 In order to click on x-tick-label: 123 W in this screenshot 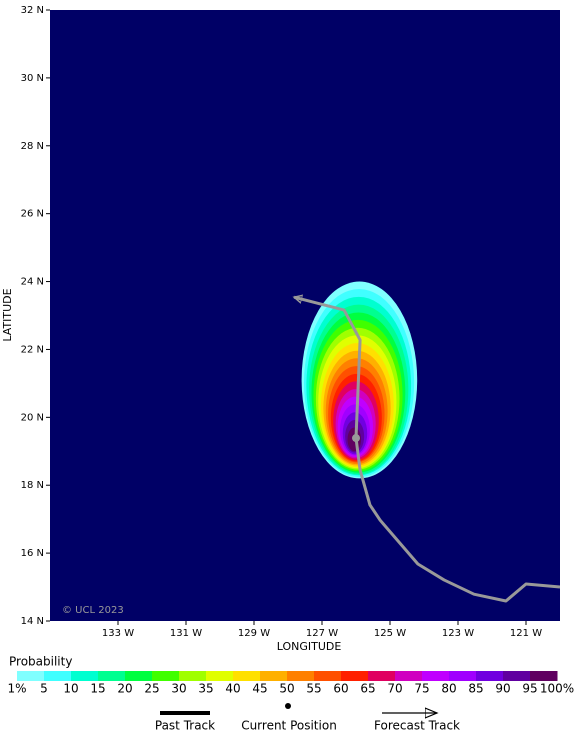, I will do `click(458, 633)`.